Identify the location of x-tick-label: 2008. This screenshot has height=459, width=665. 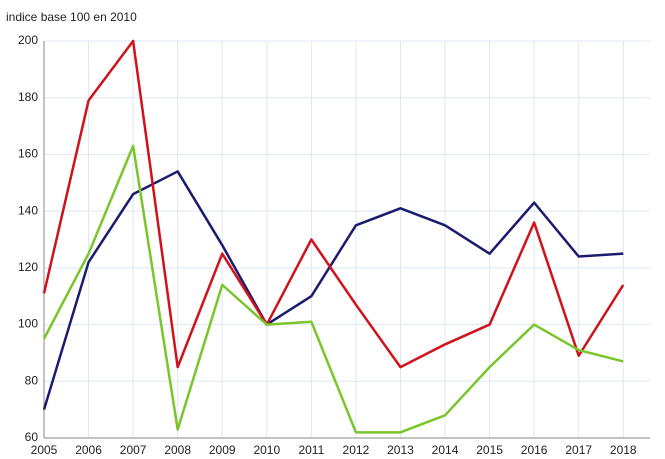
(177, 450).